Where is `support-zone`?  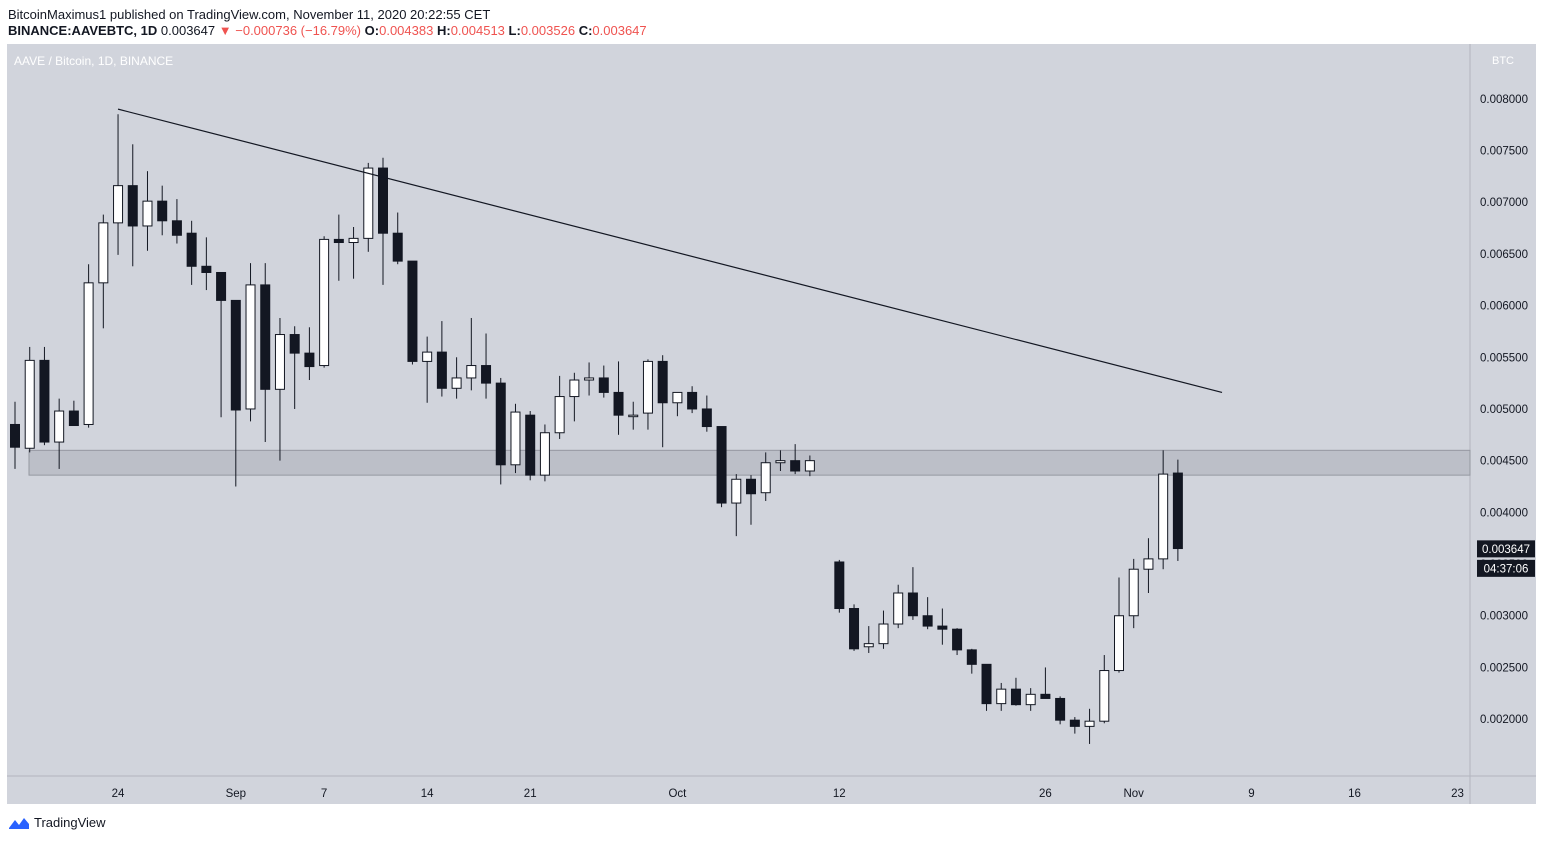
support-zone is located at coordinates (749, 462).